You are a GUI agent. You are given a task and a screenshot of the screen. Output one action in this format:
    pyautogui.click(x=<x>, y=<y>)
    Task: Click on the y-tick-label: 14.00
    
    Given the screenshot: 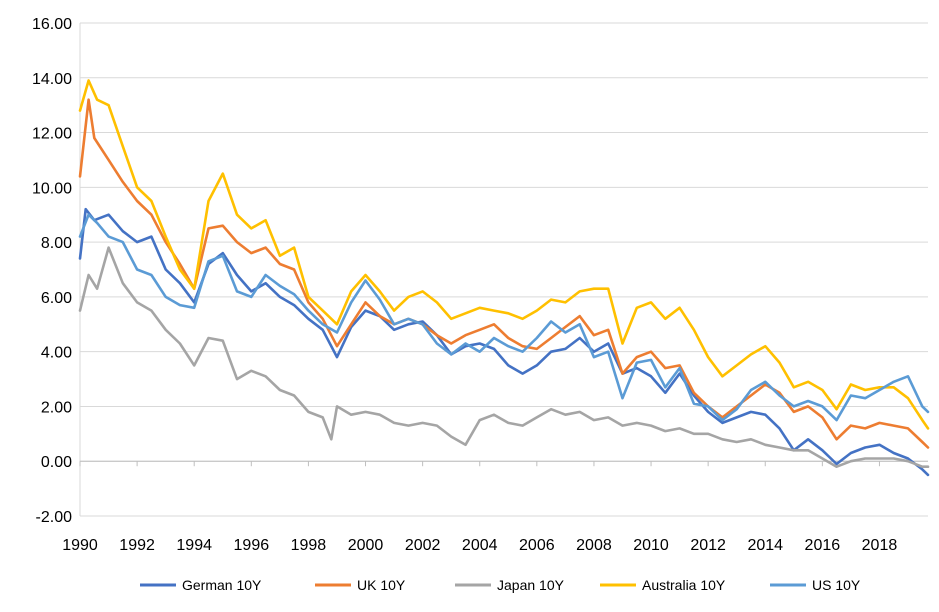 What is the action you would take?
    pyautogui.click(x=52, y=79)
    